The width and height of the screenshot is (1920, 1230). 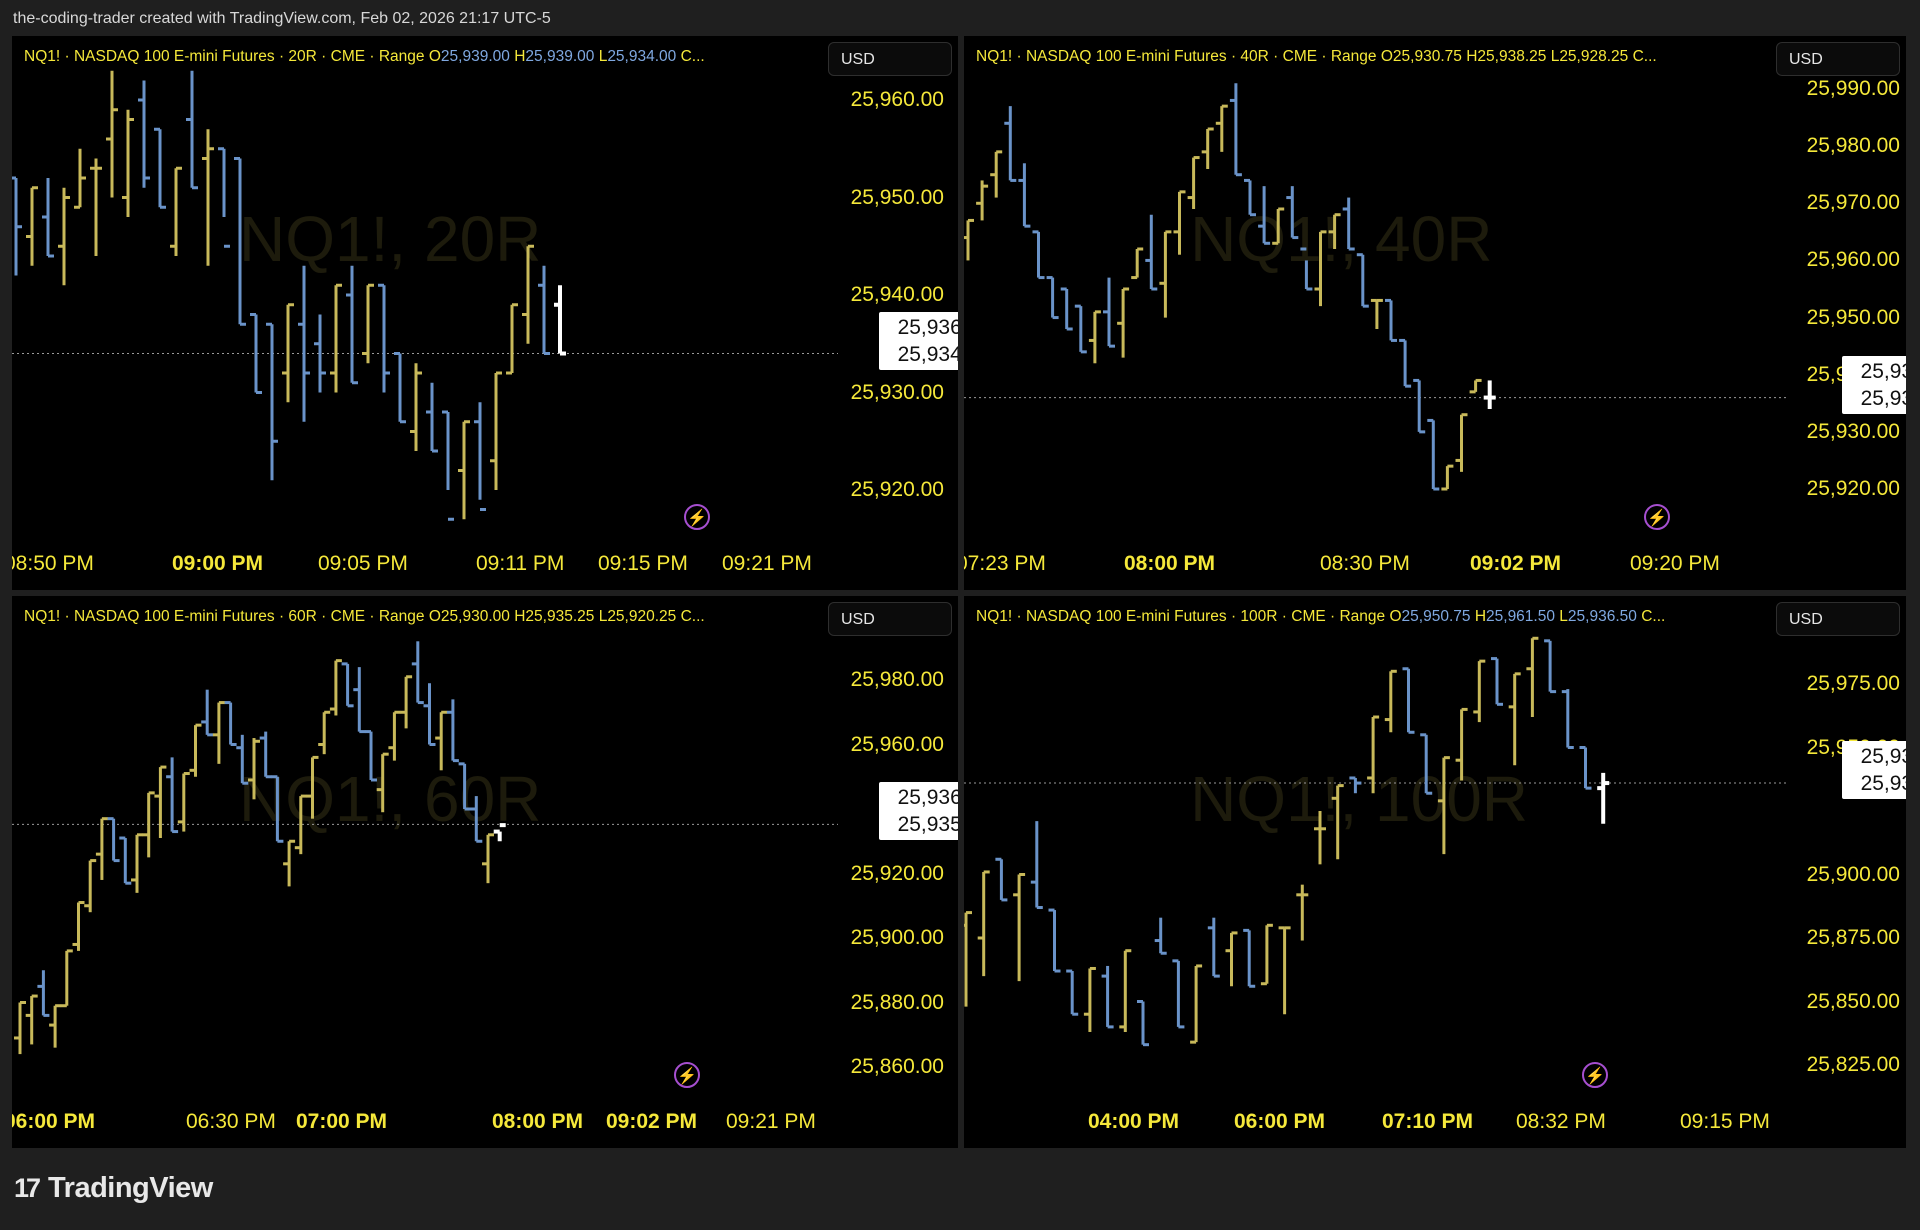 What do you see at coordinates (1170, 563) in the screenshot?
I see `time-axis-tick: 08:00 PM` at bounding box center [1170, 563].